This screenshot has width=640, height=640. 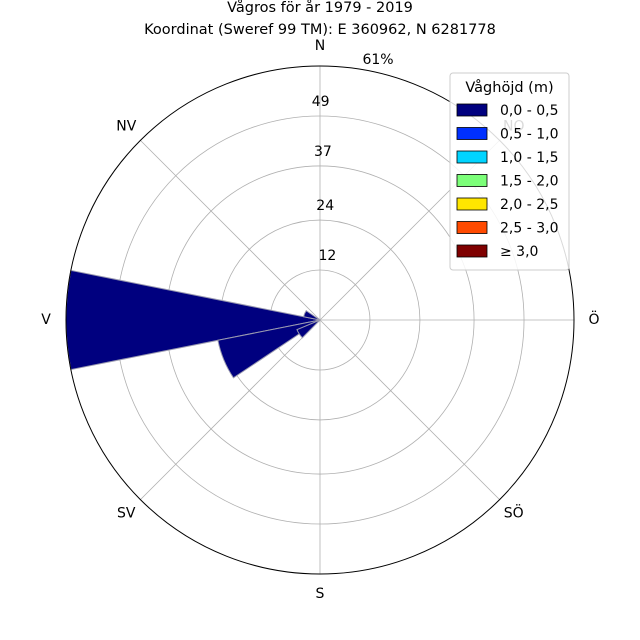 I want to click on sector-bars, so click(x=193, y=324).